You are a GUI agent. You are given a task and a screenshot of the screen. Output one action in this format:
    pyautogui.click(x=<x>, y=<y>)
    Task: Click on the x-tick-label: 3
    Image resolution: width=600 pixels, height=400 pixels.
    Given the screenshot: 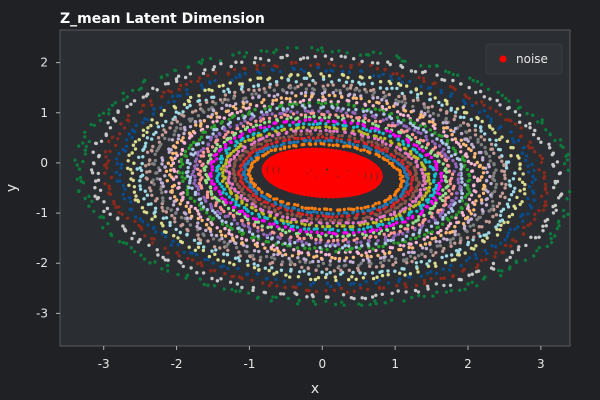 What is the action you would take?
    pyautogui.click(x=541, y=364)
    